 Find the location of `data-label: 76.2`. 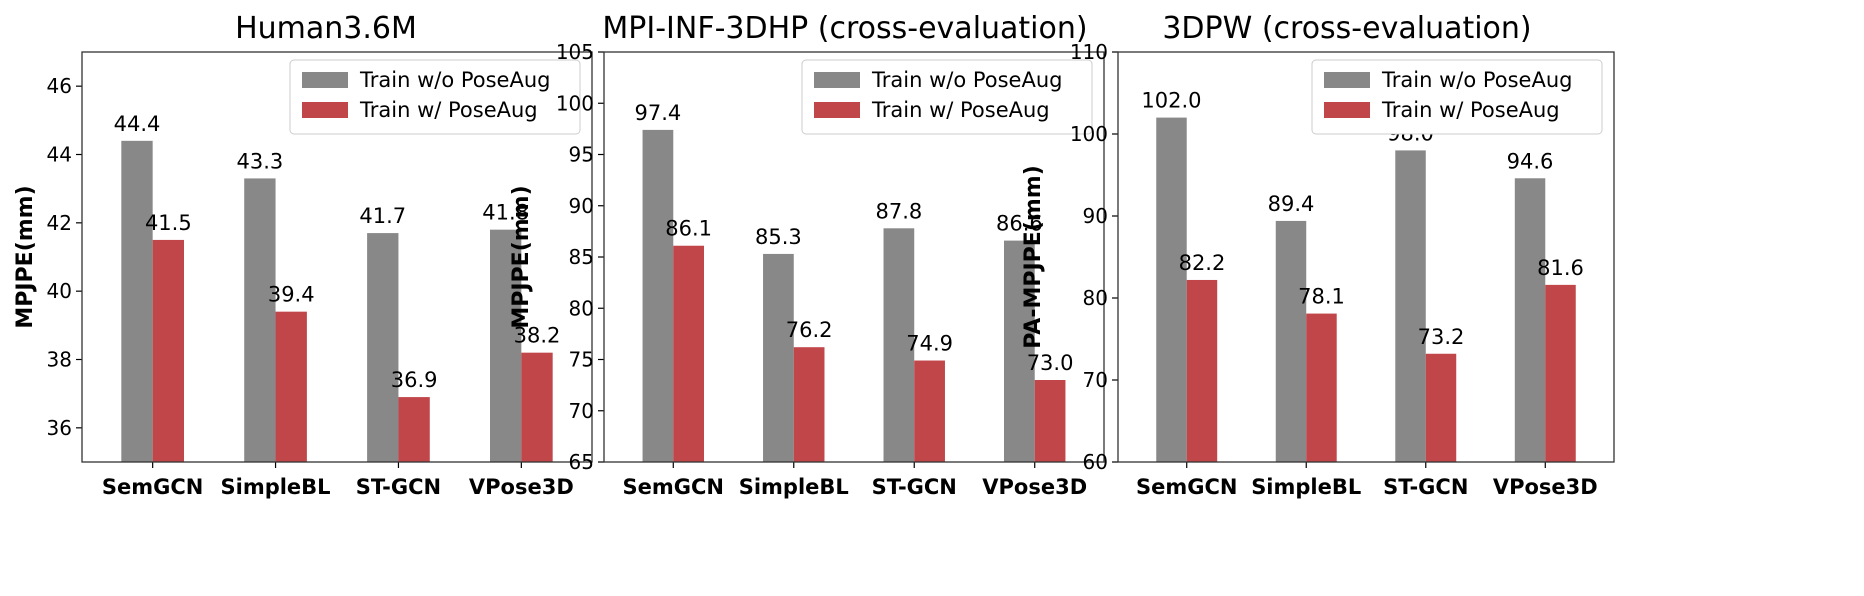

data-label: 76.2 is located at coordinates (809, 330).